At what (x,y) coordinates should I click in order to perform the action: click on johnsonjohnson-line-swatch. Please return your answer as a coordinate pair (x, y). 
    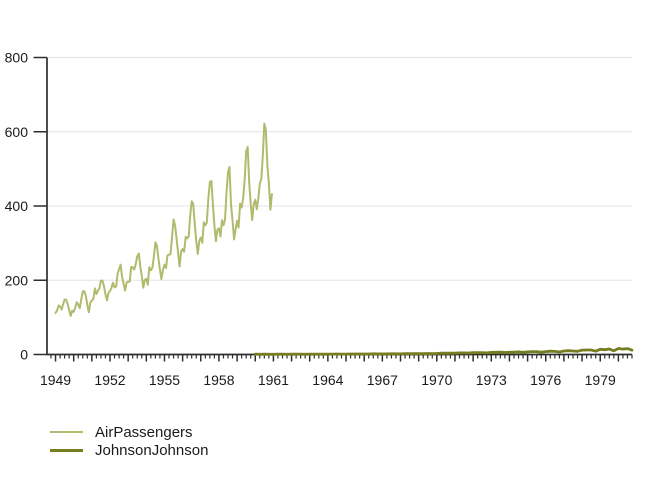
    Looking at the image, I should click on (66, 450).